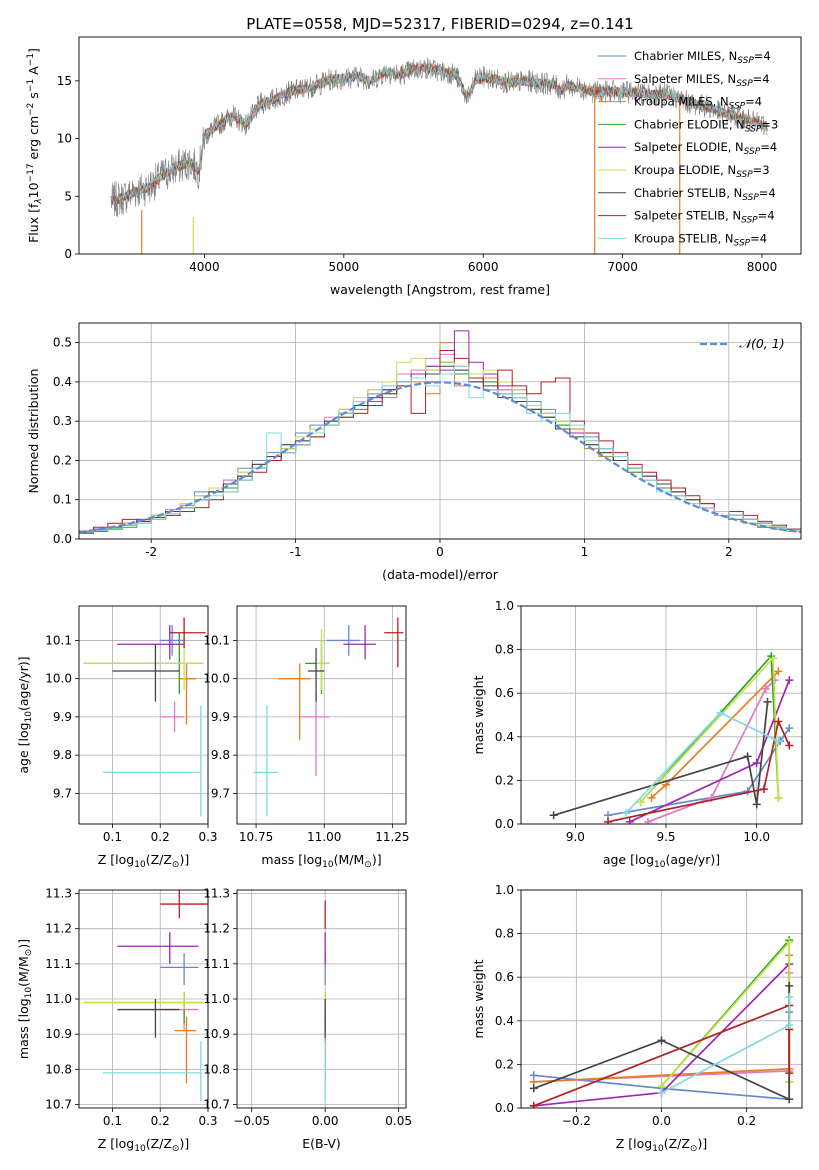 This screenshot has height=1170, width=819. Describe the element at coordinates (216, 929) in the screenshot. I see `y-tick-label: 11.2` at that location.